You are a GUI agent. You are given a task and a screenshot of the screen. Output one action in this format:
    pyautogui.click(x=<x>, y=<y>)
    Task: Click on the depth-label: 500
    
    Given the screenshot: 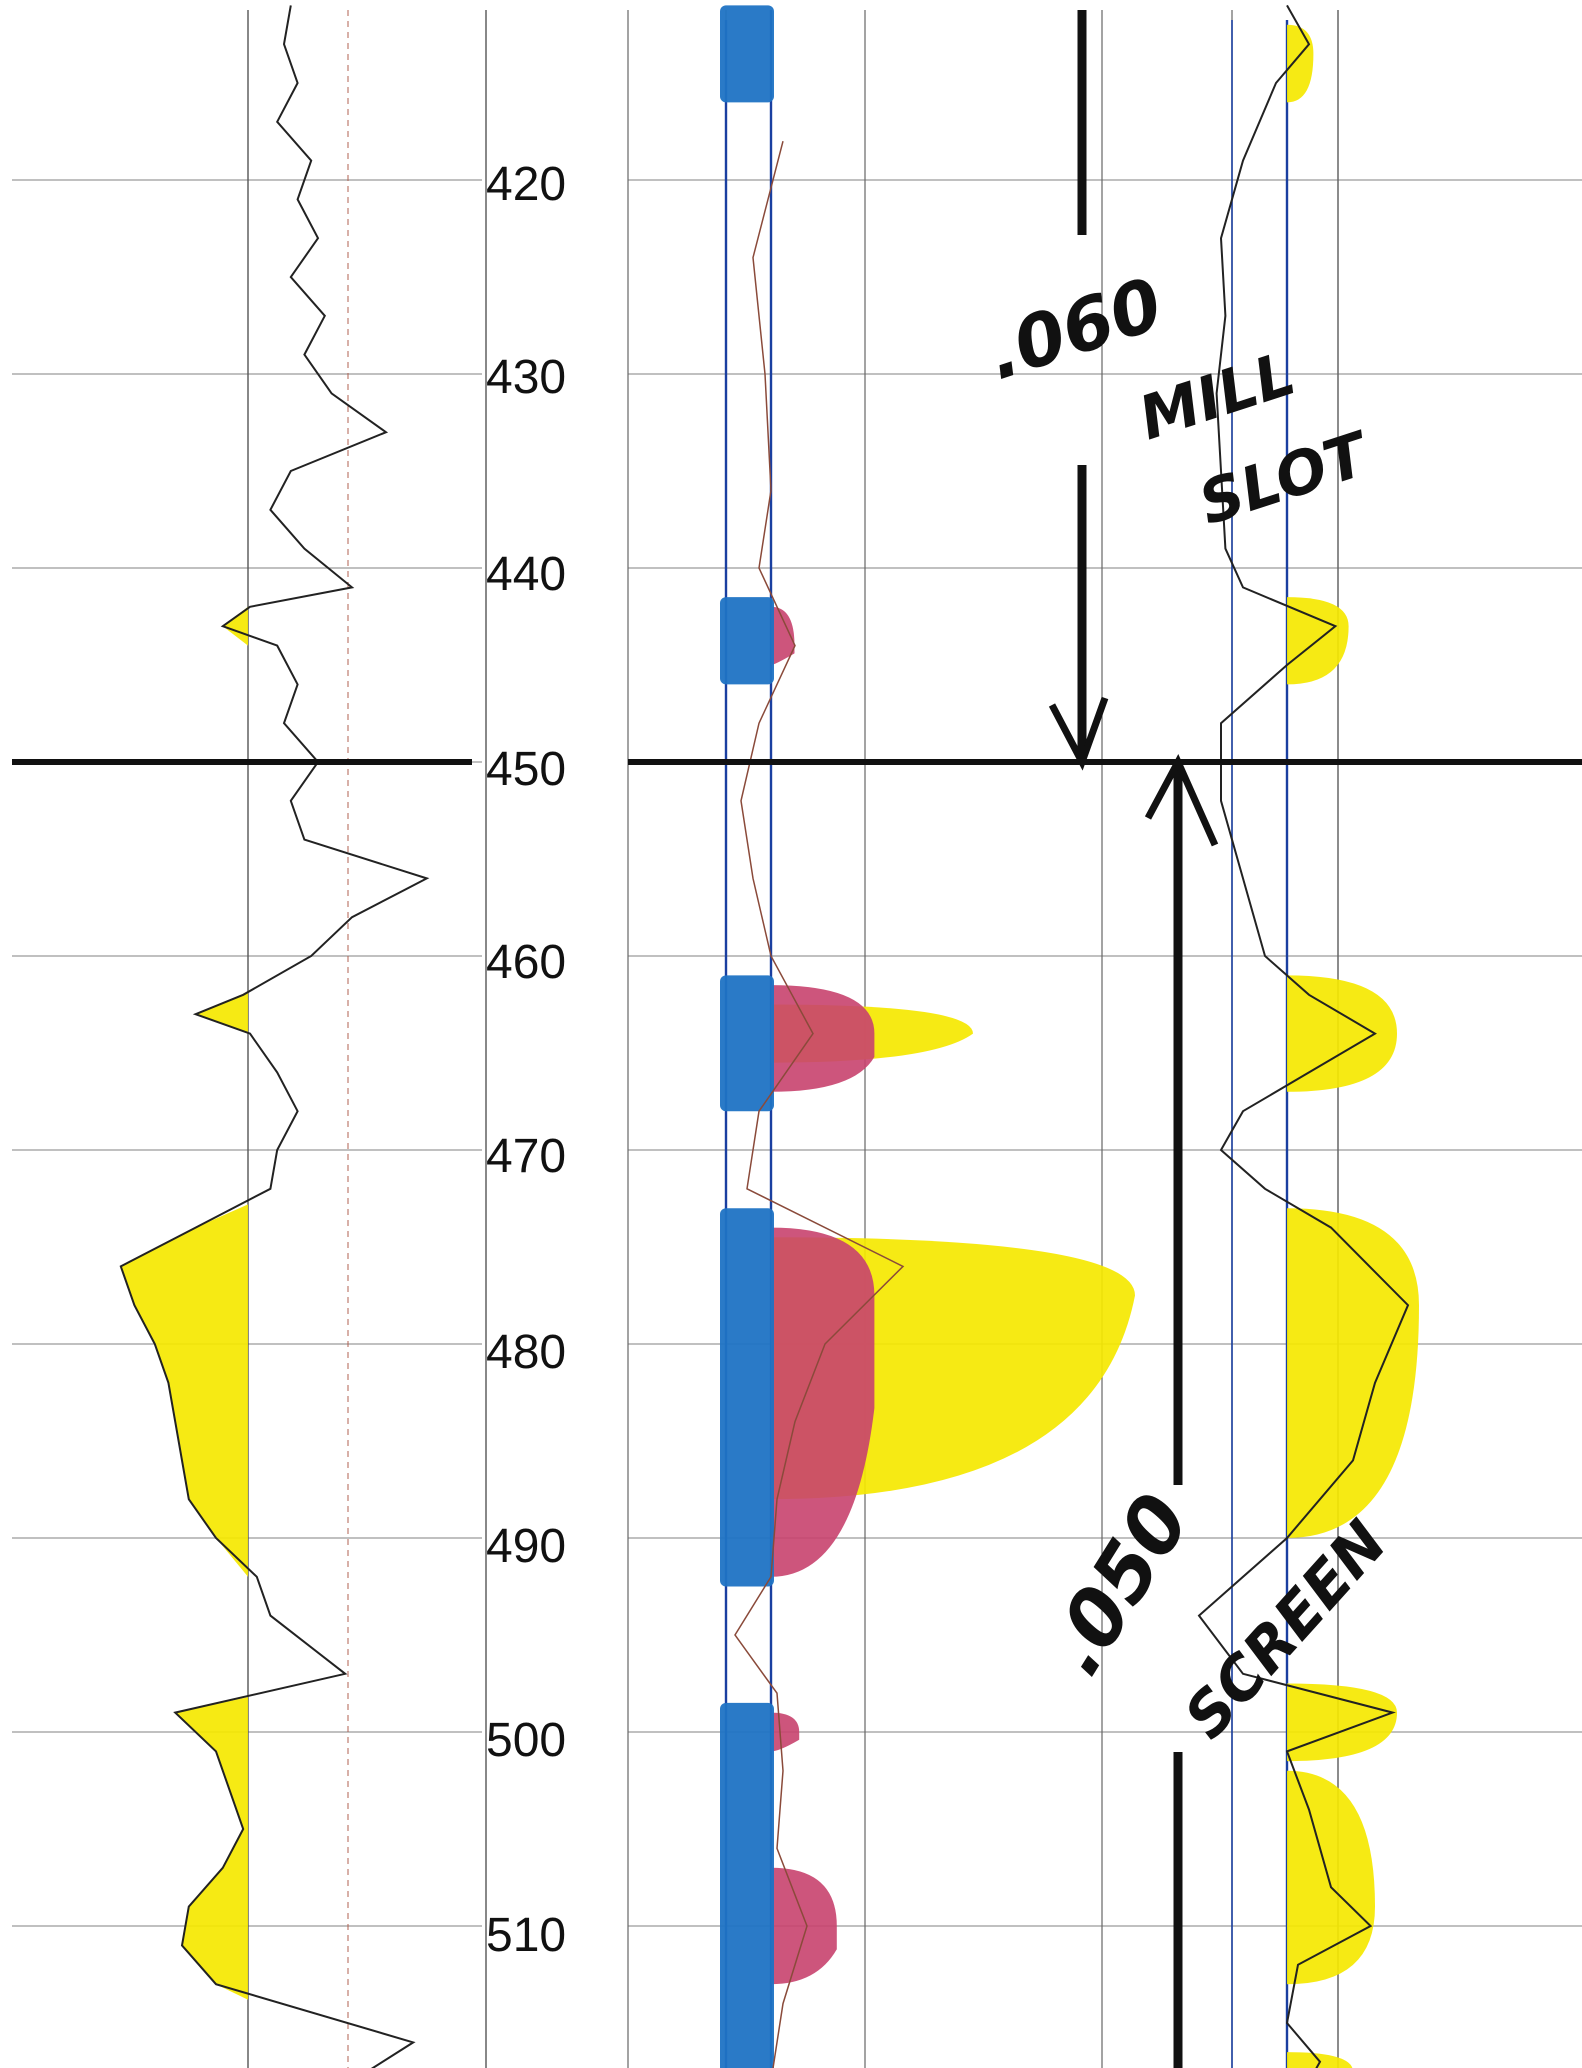 What is the action you would take?
    pyautogui.click(x=526, y=1740)
    